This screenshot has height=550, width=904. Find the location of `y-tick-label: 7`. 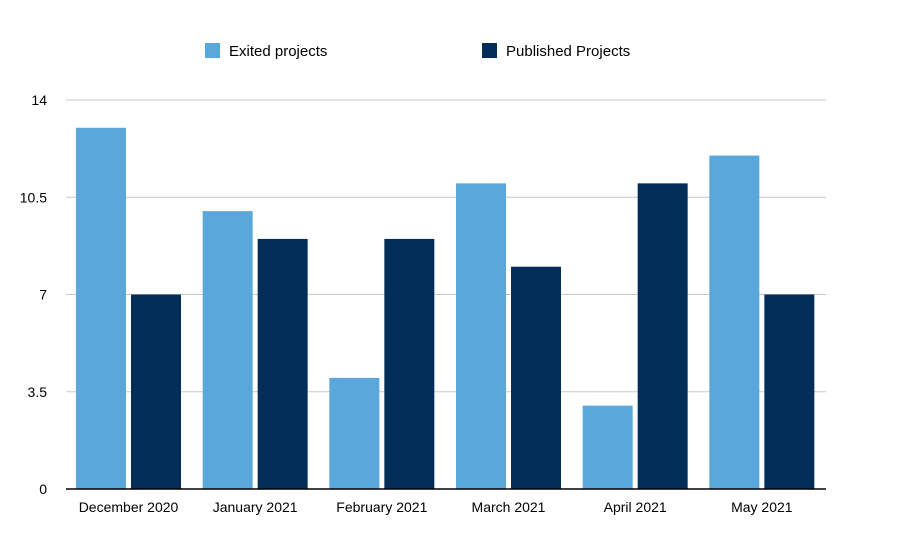

y-tick-label: 7 is located at coordinates (43, 295).